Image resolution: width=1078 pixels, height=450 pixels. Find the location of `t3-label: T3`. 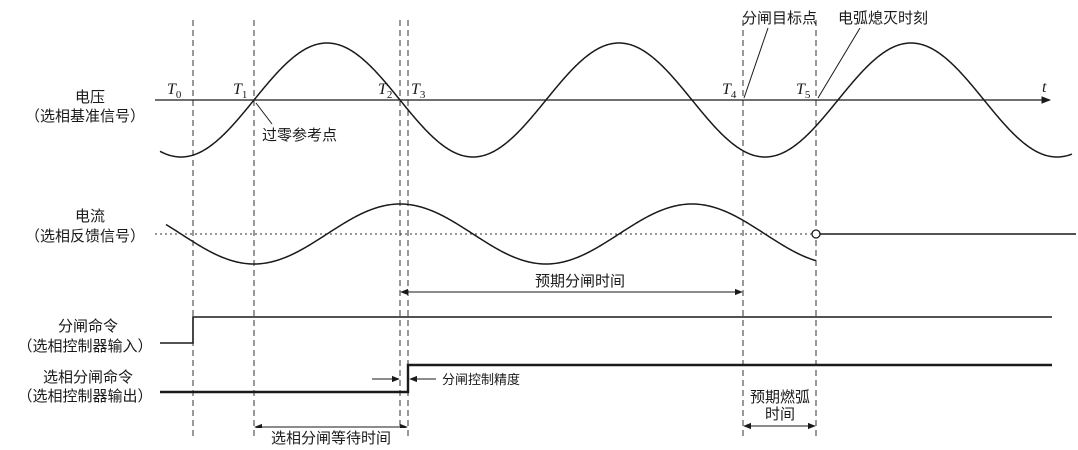

t3-label: T3 is located at coordinates (418, 91).